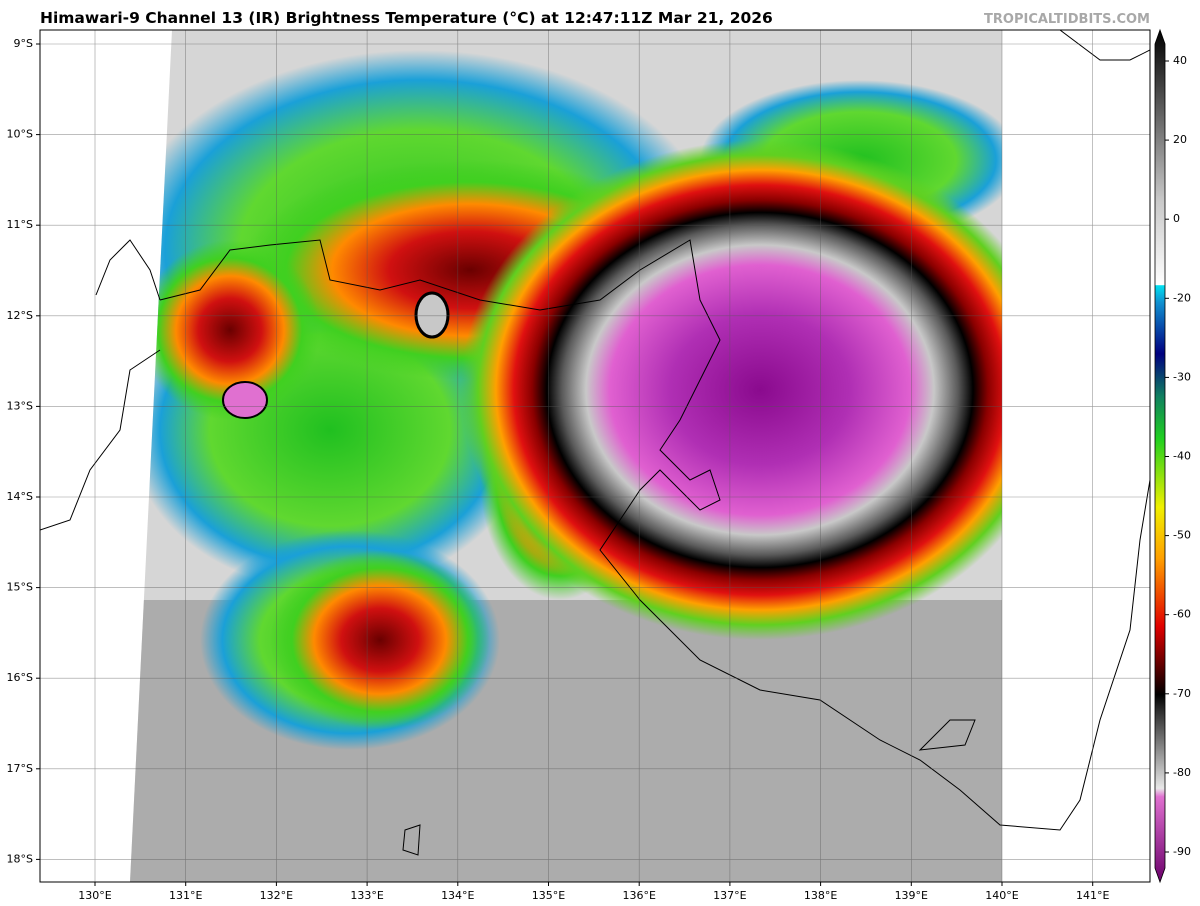 Image resolution: width=1200 pixels, height=906 pixels. What do you see at coordinates (185, 895) in the screenshot?
I see `lon-label: 131°E` at bounding box center [185, 895].